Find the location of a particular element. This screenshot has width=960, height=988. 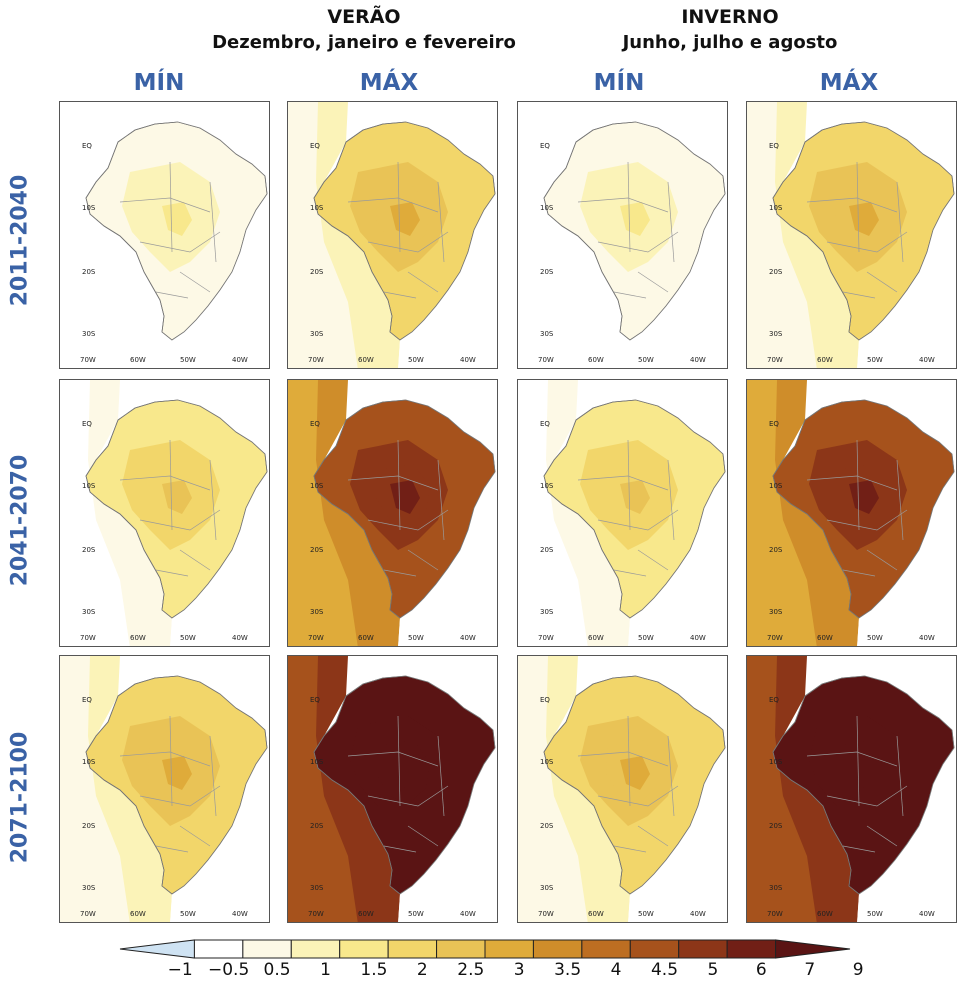

colorbar-tick-label: 3 is located at coordinates (519, 970).